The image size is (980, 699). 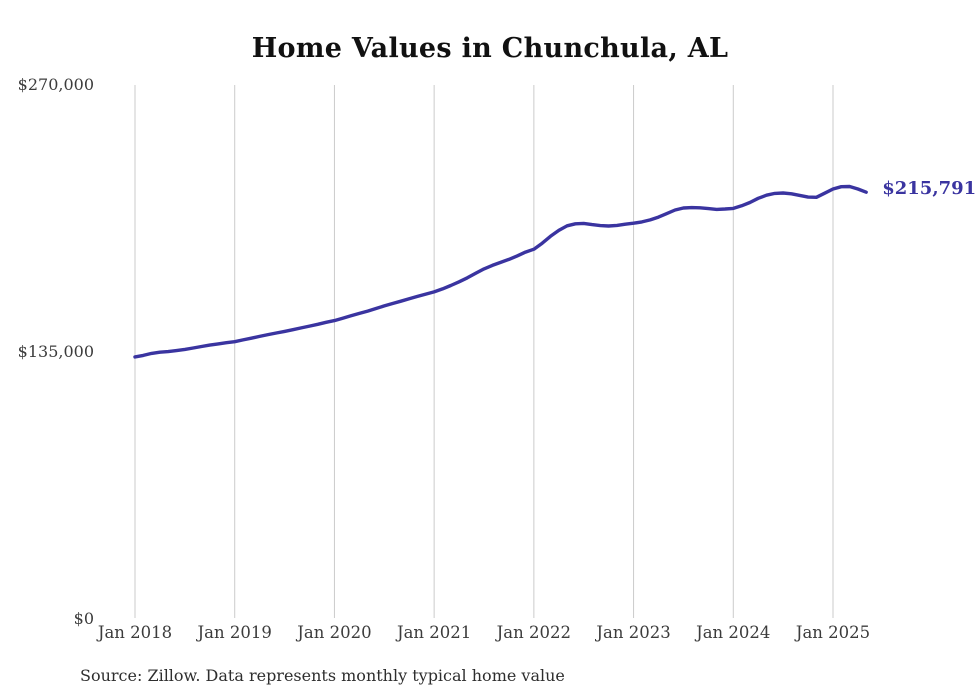 I want to click on x-axis-tick-label: Jan 2023, so click(x=633, y=632).